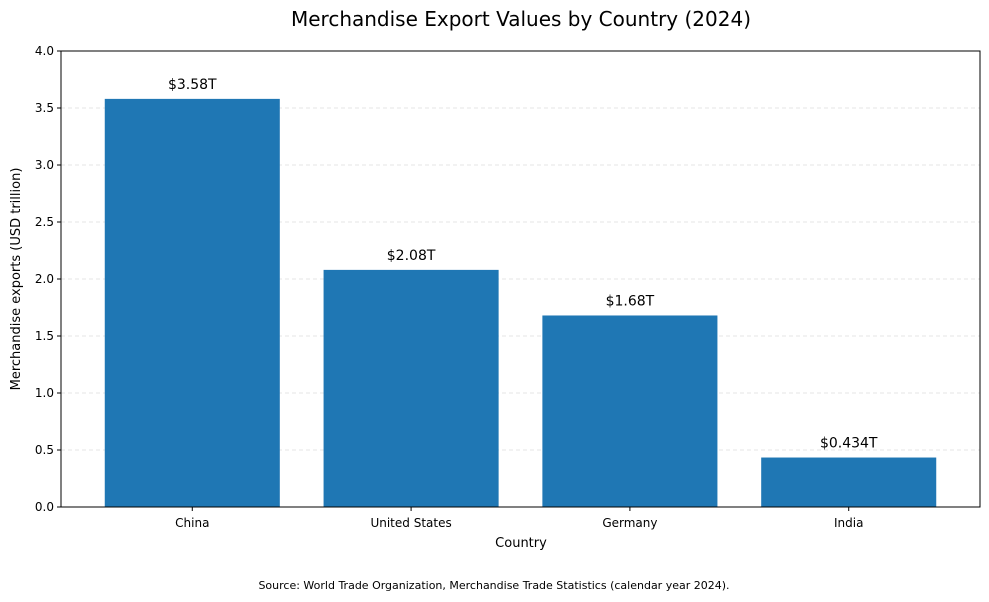  Describe the element at coordinates (849, 444) in the screenshot. I see `bar-value-label: $0.434T` at that location.